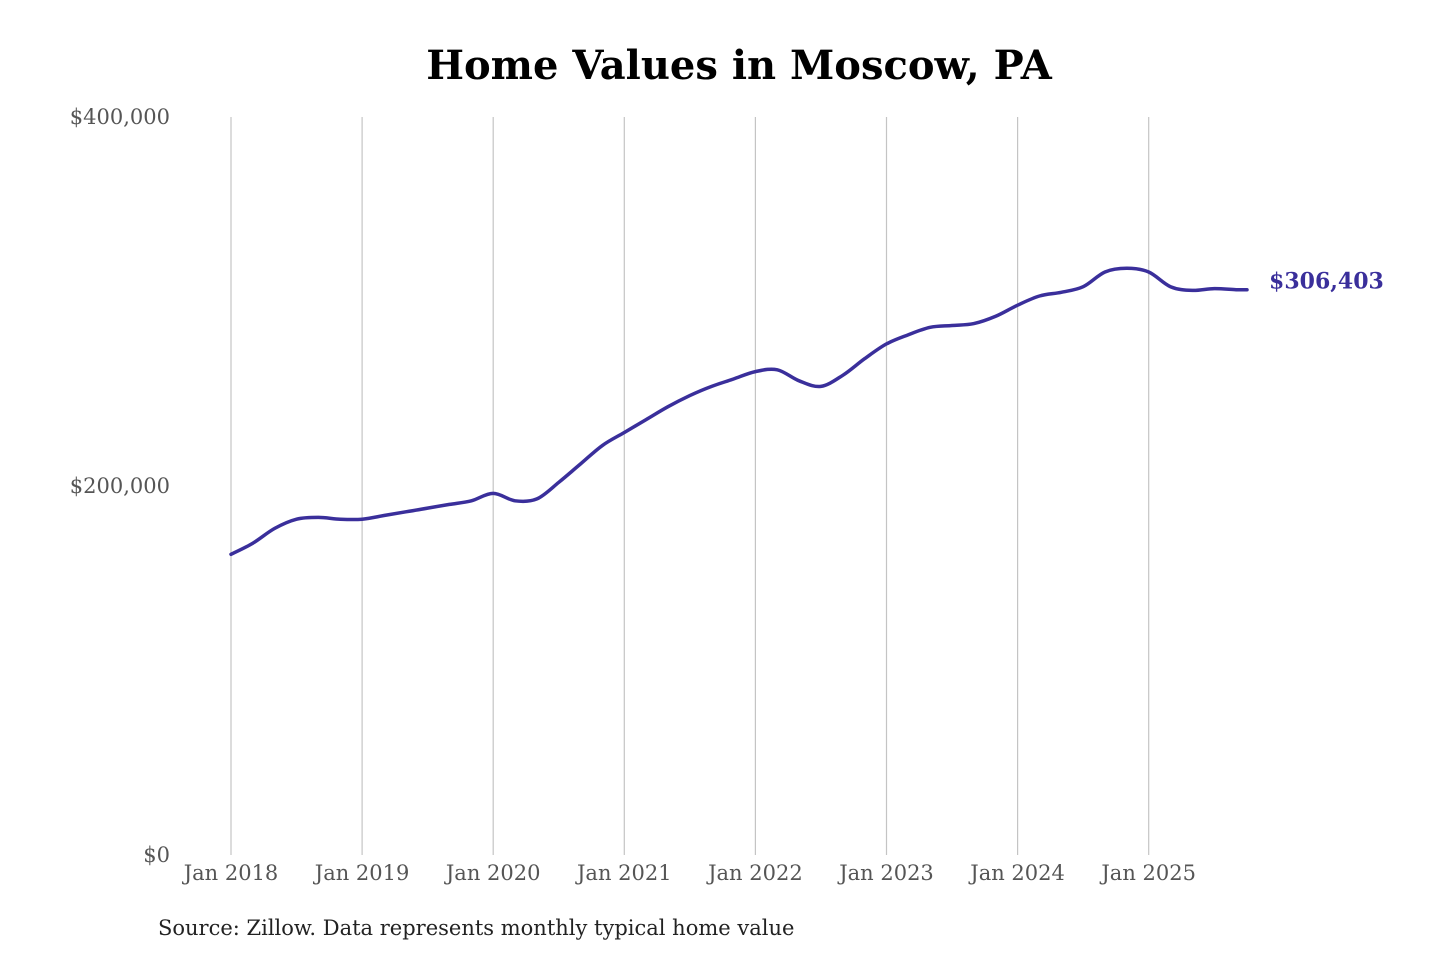 Image resolution: width=1440 pixels, height=960 pixels. What do you see at coordinates (120, 486) in the screenshot?
I see `y-tick-label: $200,000` at bounding box center [120, 486].